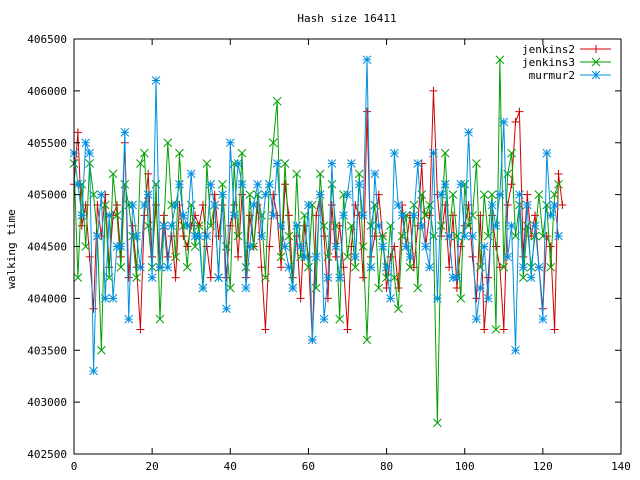 The height and width of the screenshot is (480, 640). What do you see at coordinates (621, 466) in the screenshot?
I see `x-tick-label: 140` at bounding box center [621, 466].